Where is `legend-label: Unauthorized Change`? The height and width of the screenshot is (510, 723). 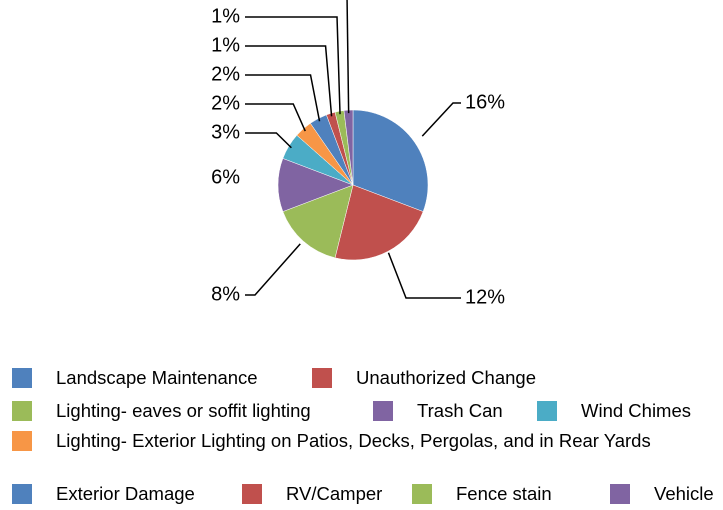
legend-label: Unauthorized Change is located at coordinates (446, 377).